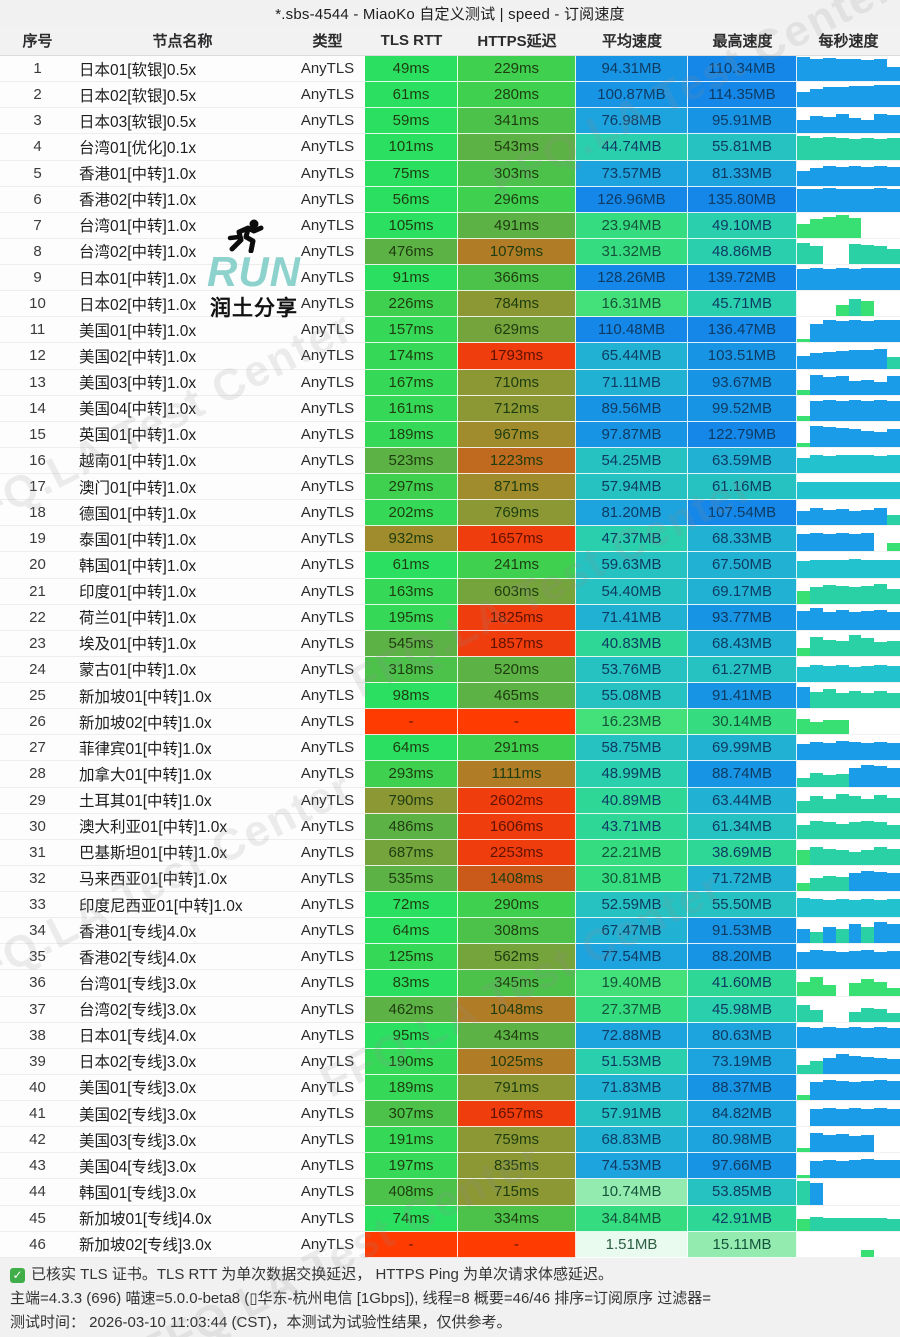 The height and width of the screenshot is (1337, 900). Describe the element at coordinates (37, 1087) in the screenshot. I see `row-index: 40` at that location.